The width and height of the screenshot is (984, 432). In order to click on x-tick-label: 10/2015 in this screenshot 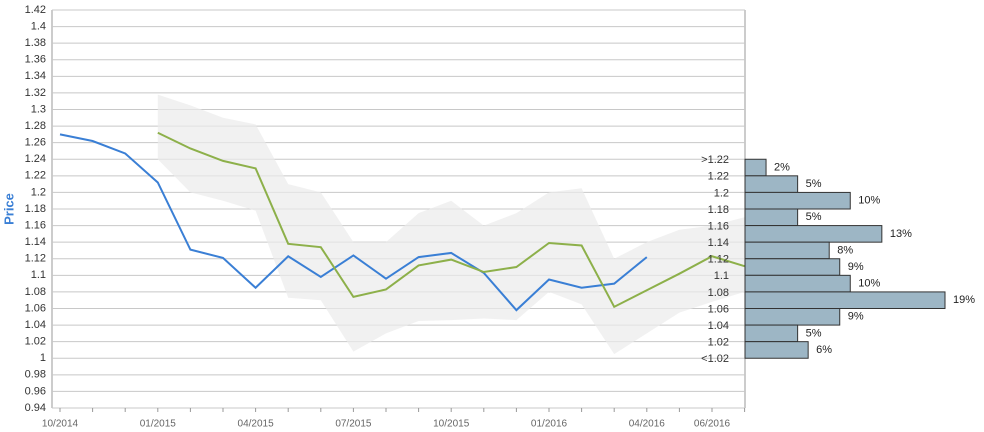, I will do `click(451, 424)`.